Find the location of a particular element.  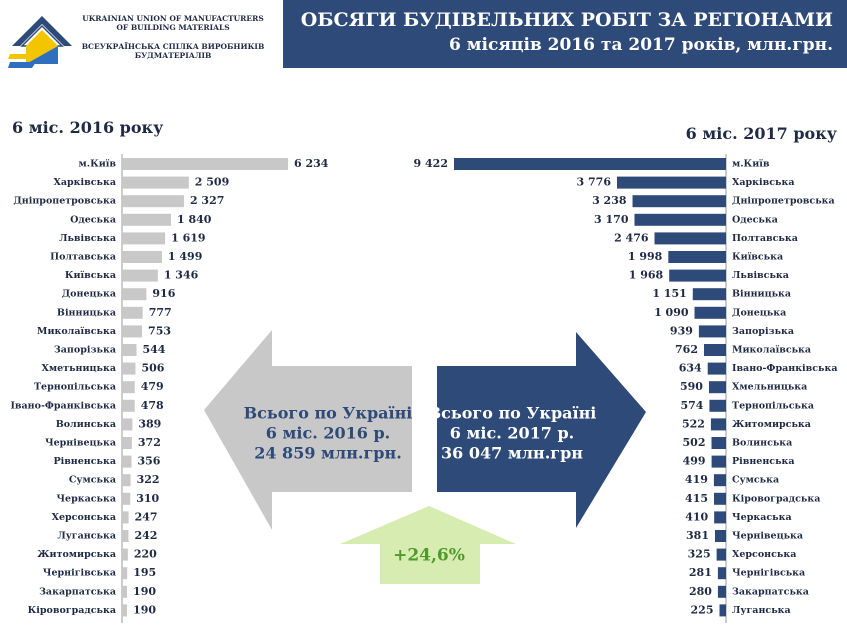

category-label-2017: Полтавська is located at coordinates (765, 238).